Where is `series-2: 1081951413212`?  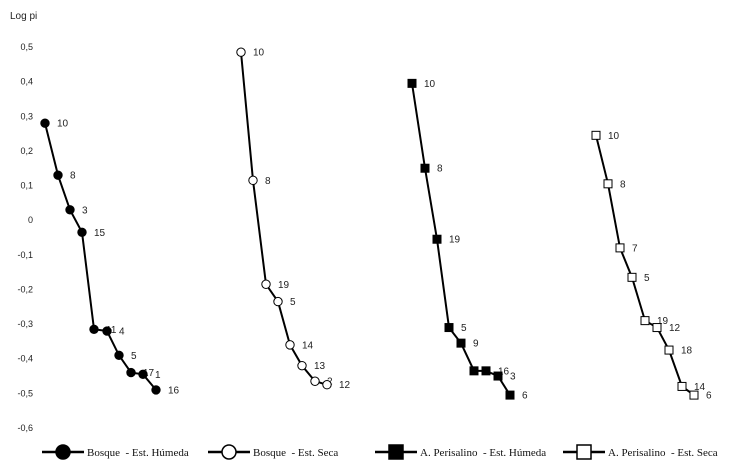 series-2: 1081951413212 is located at coordinates (293, 219).